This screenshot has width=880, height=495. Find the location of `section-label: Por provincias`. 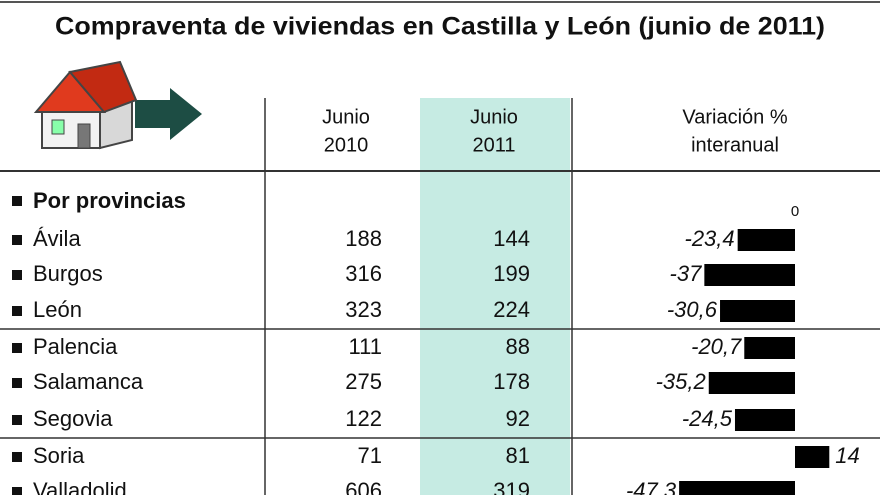

section-label: Por provincias is located at coordinates (109, 200).